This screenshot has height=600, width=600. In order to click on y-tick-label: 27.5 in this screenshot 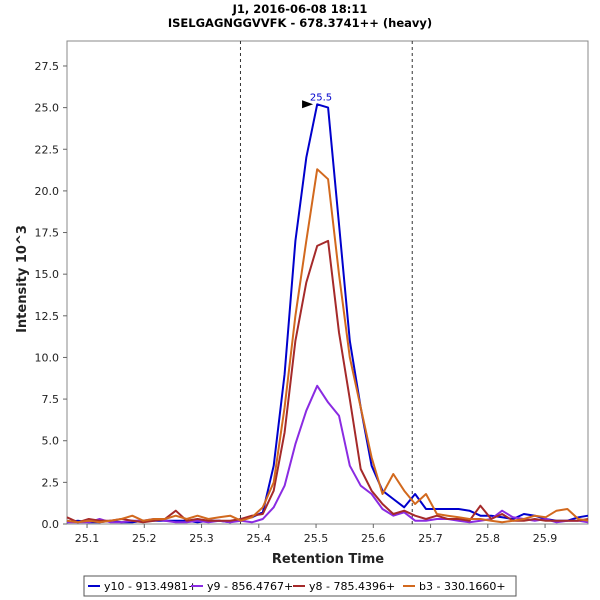, I will do `click(47, 66)`.